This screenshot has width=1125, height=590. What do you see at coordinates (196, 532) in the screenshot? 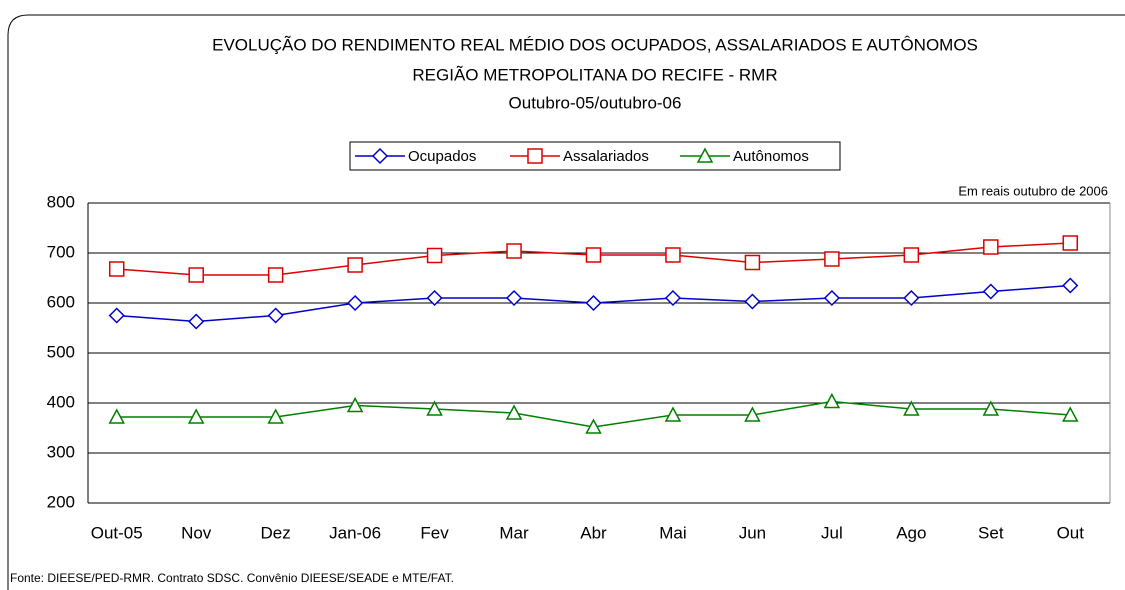
I see `x-tick-label: Nov` at bounding box center [196, 532].